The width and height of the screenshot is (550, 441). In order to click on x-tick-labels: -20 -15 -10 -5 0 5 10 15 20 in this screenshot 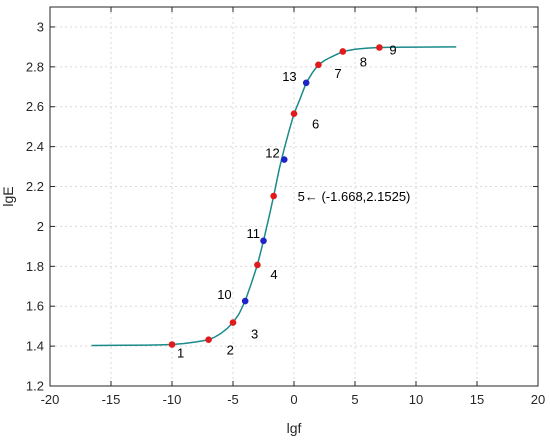, I will do `click(293, 399)`.